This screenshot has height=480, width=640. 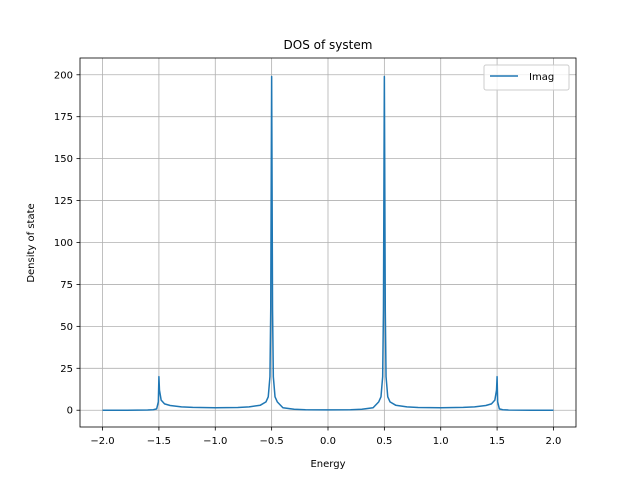 What do you see at coordinates (328, 441) in the screenshot?
I see `x-tick-label: 0.0` at bounding box center [328, 441].